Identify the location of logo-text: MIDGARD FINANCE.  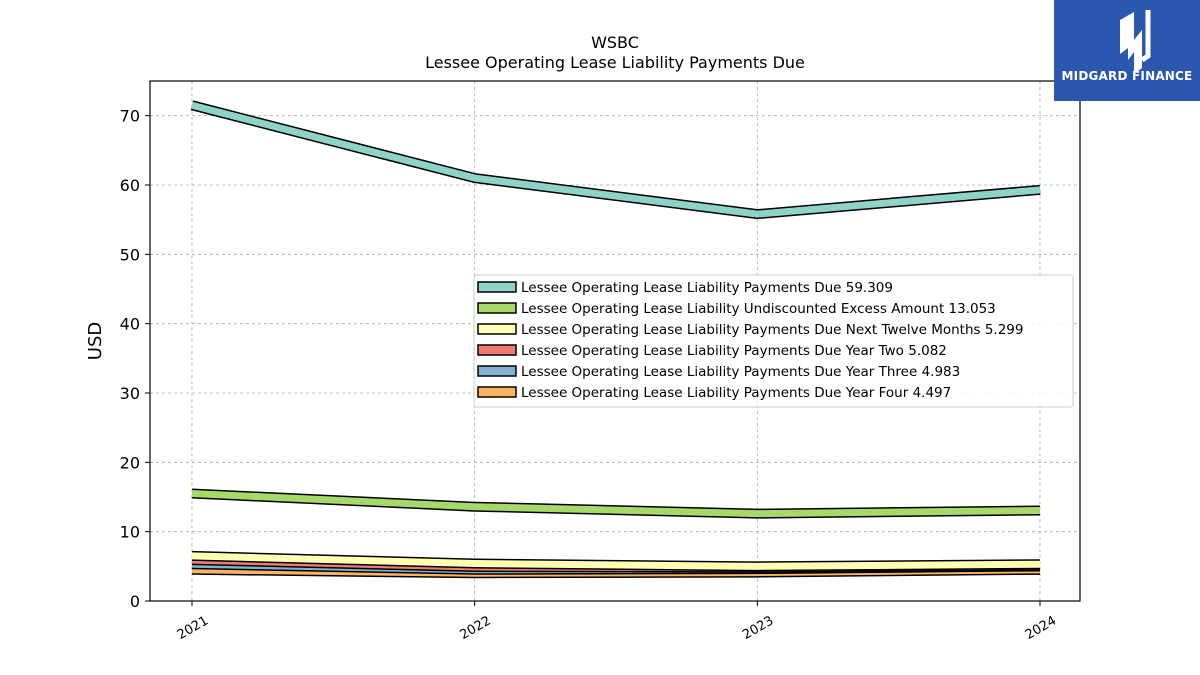
(1127, 76).